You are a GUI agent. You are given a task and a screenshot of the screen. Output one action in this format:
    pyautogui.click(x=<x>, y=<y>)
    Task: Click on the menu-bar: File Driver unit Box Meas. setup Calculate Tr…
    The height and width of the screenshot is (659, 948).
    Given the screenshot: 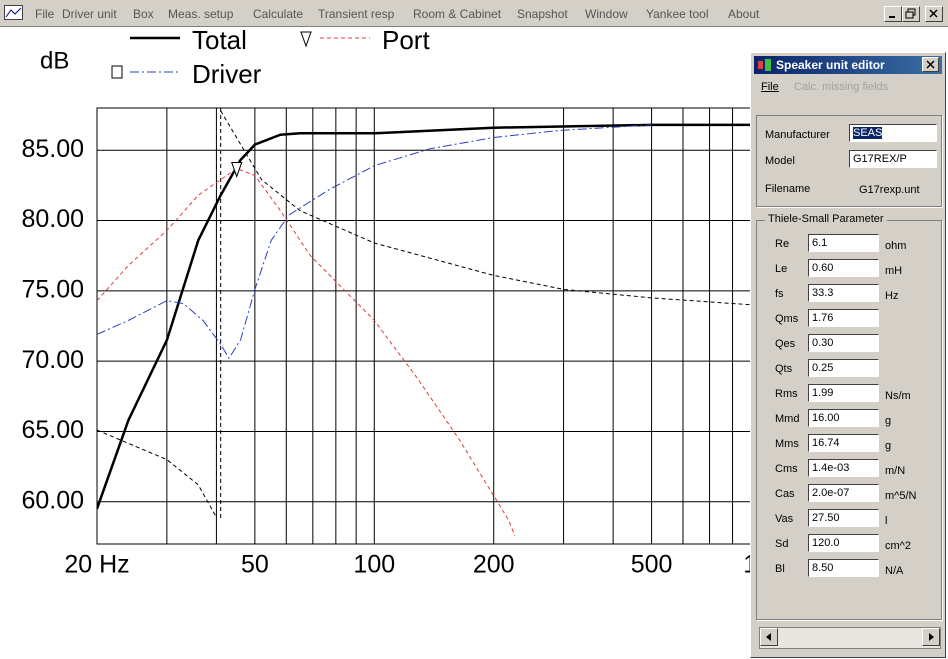 What is the action you would take?
    pyautogui.click(x=474, y=13)
    